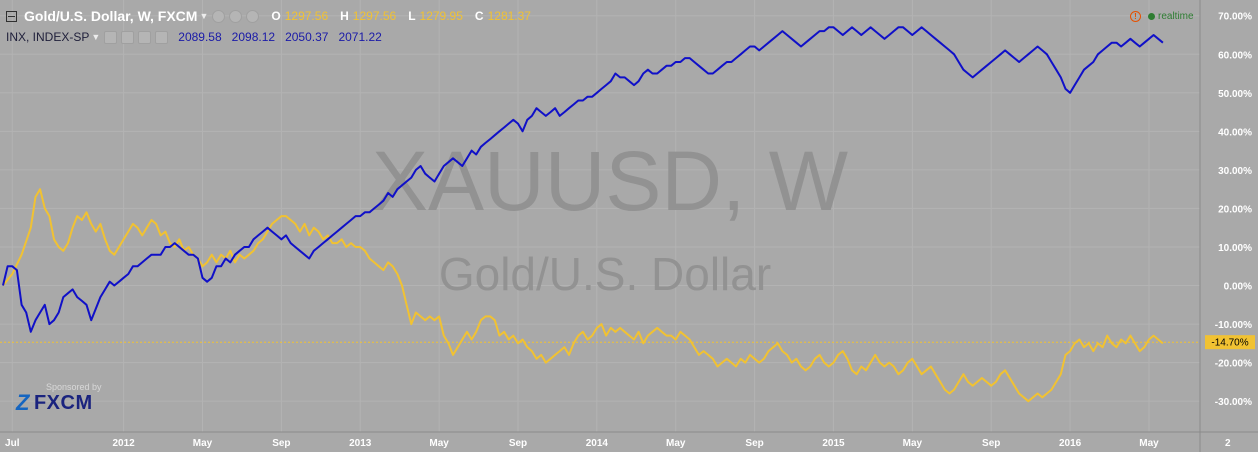 This screenshot has width=1258, height=452. I want to click on y-tick-label: 0.00%, so click(1238, 287).